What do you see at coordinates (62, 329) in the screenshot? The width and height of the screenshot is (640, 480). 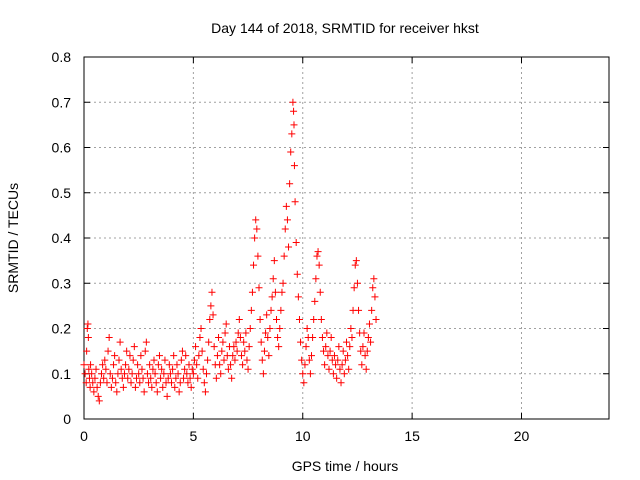 I see `y-tick-label: 0.2` at bounding box center [62, 329].